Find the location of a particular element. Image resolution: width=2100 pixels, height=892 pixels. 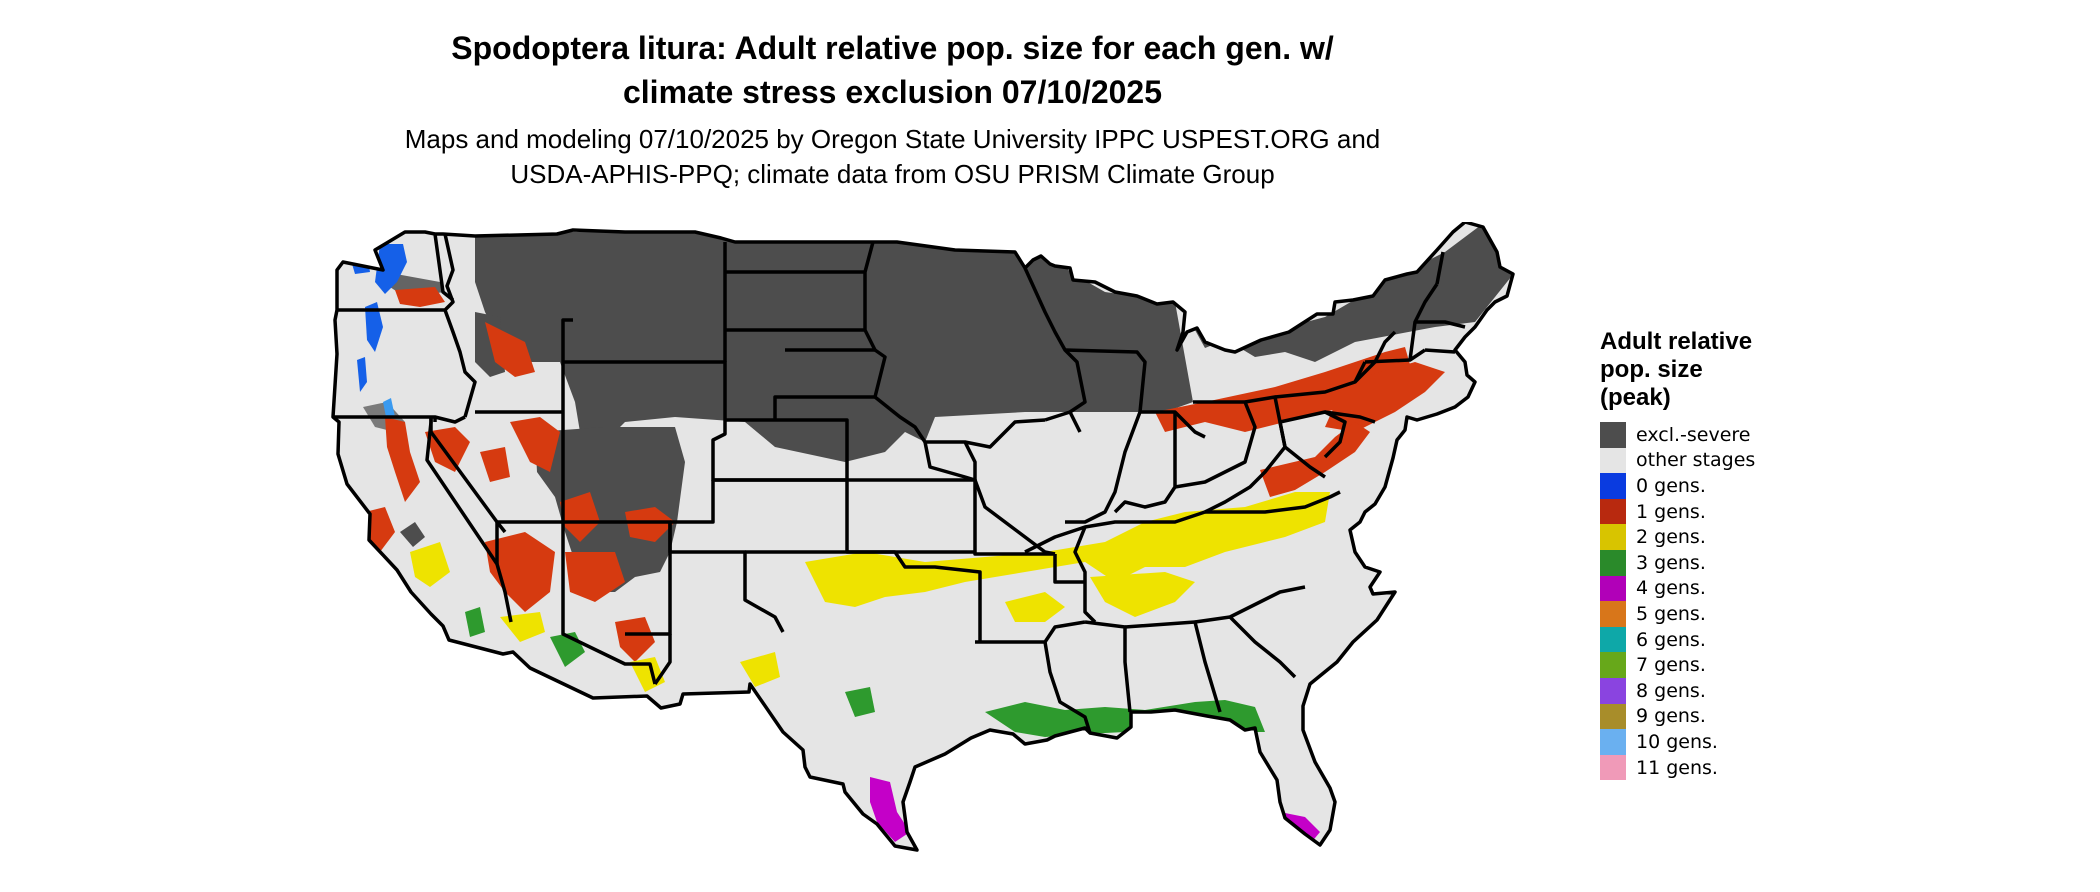

legend-item: 2 gens. is located at coordinates (1710, 537).